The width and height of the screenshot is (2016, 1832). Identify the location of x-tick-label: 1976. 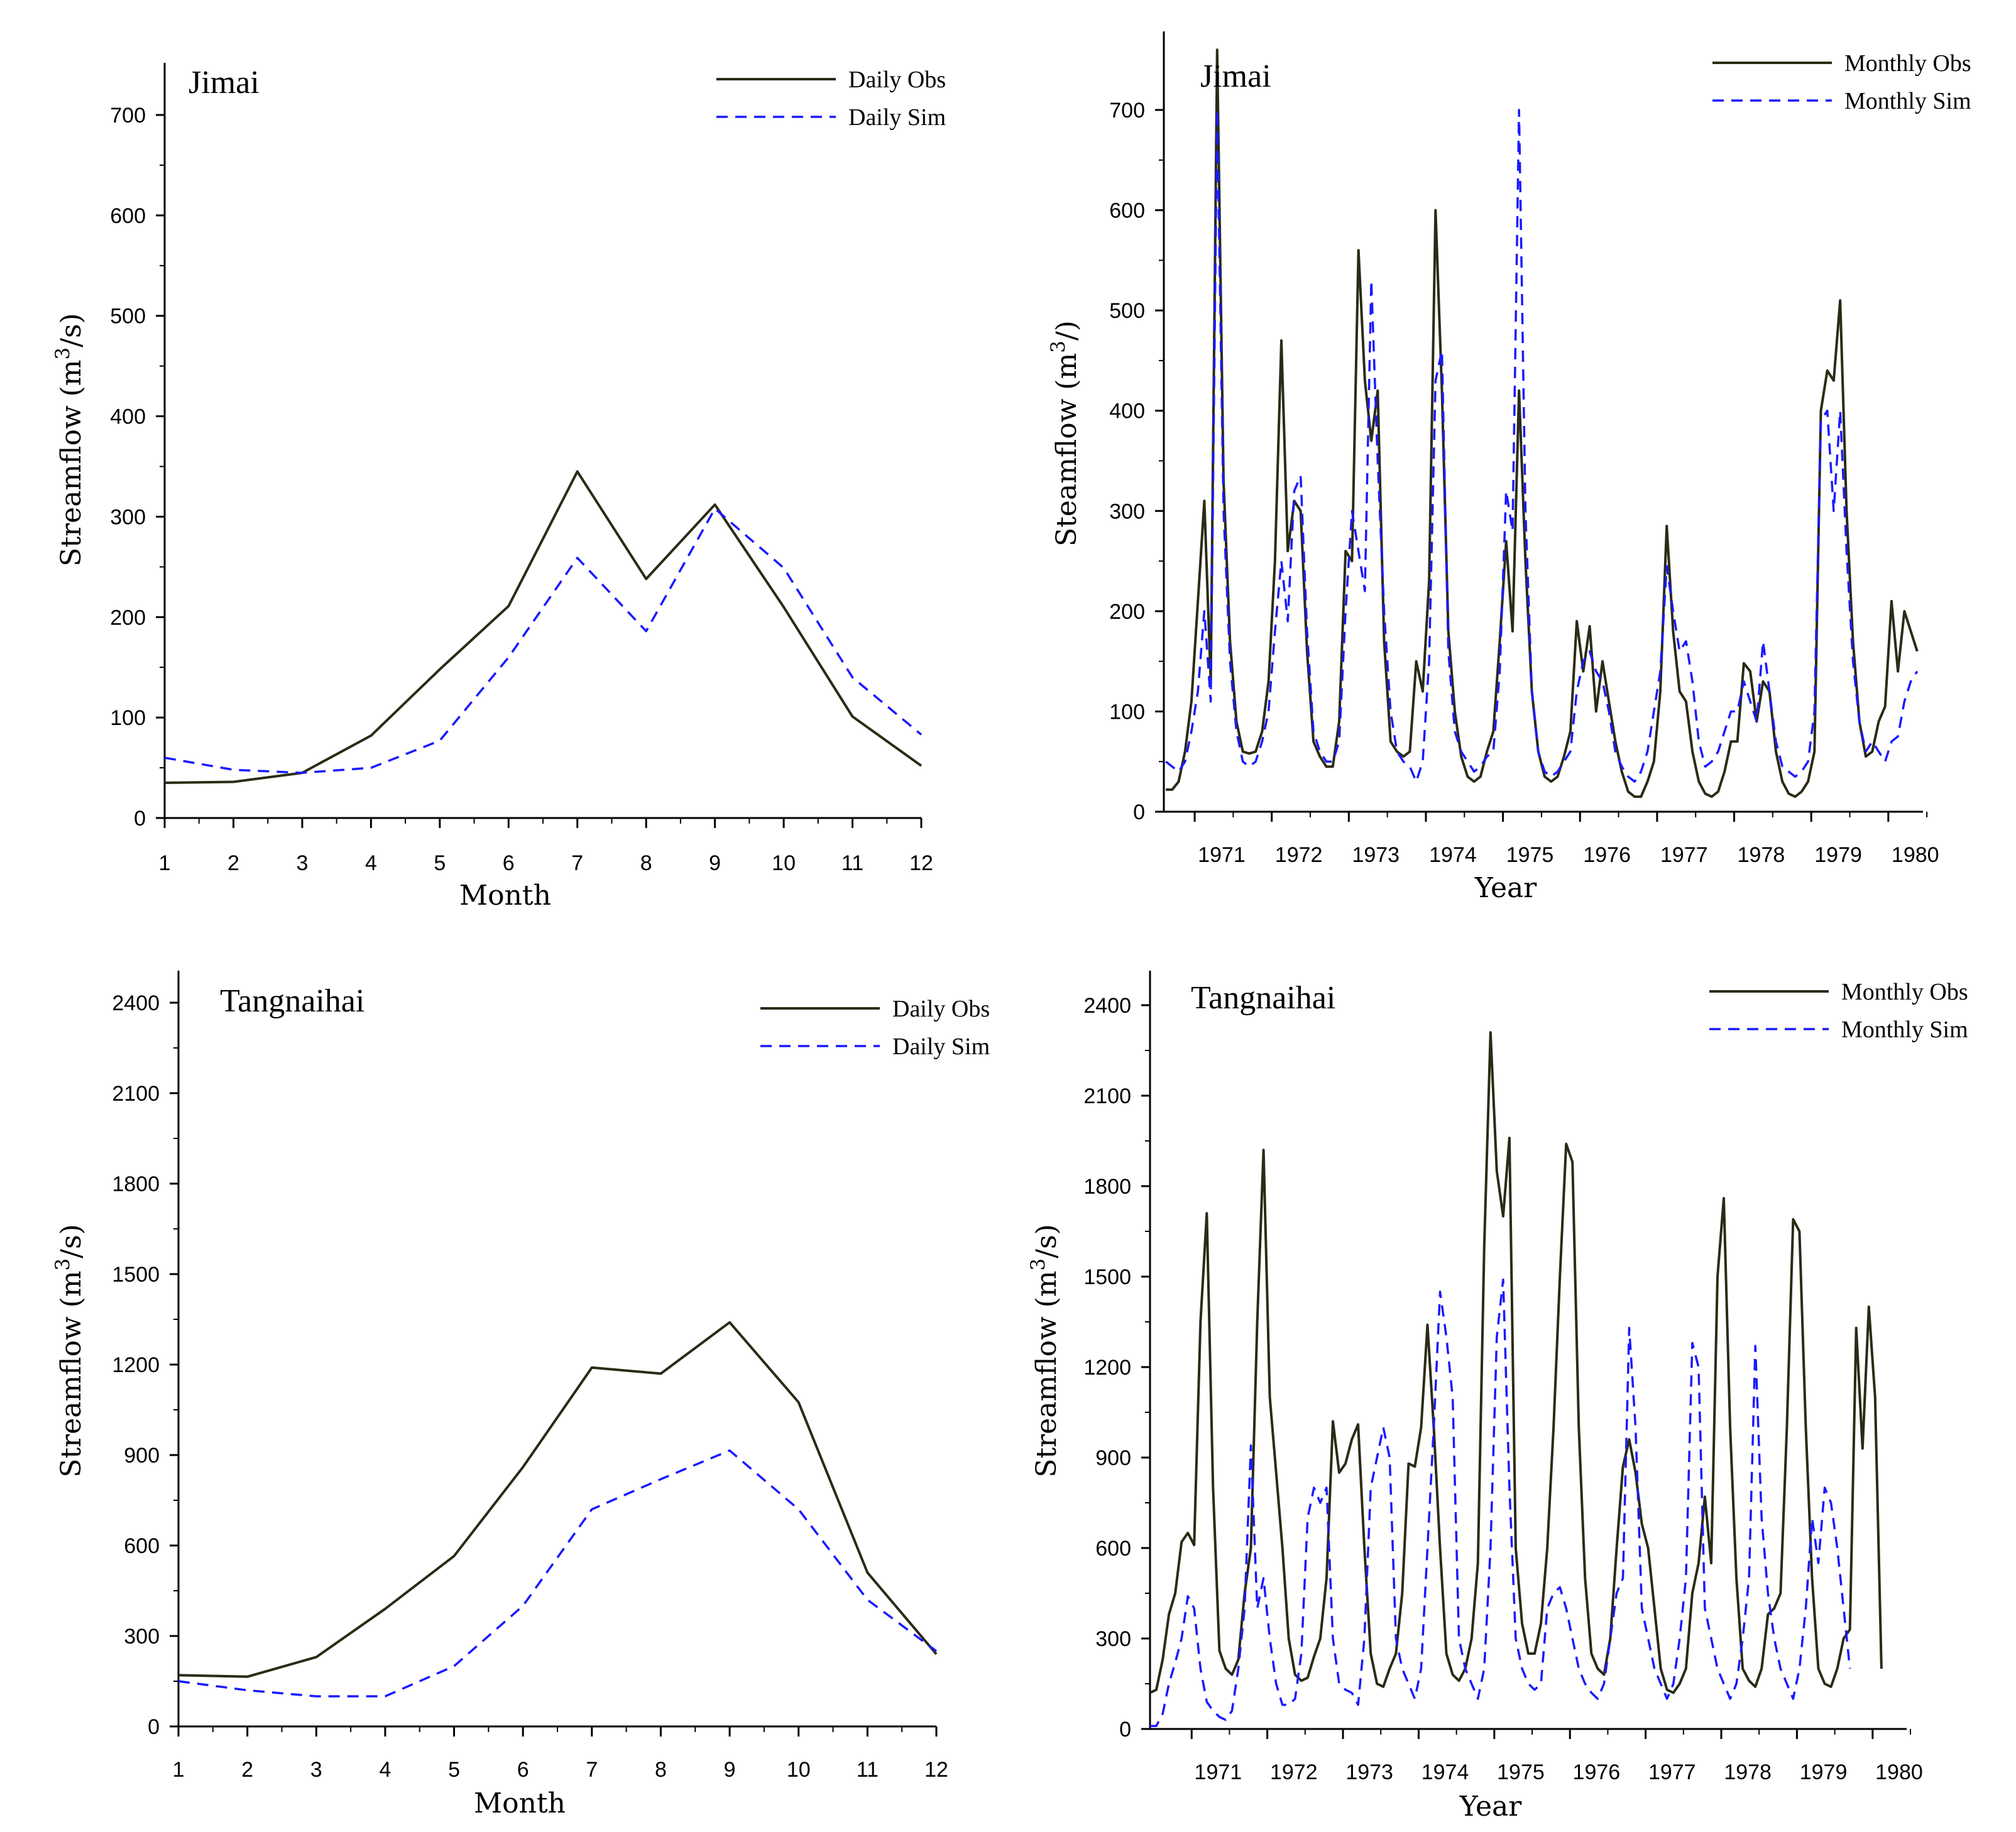
(1597, 1772).